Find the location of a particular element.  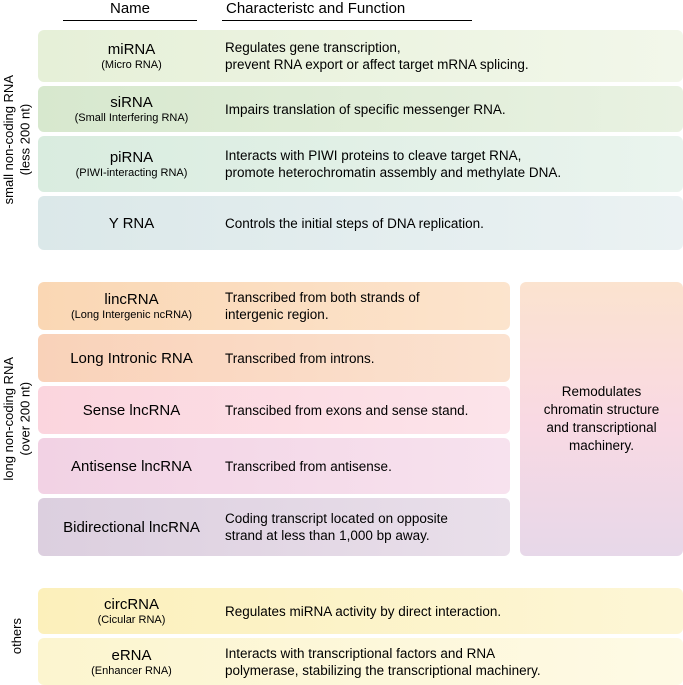

rna-subname: (PIWI-interacting RNA) is located at coordinates (131, 173).